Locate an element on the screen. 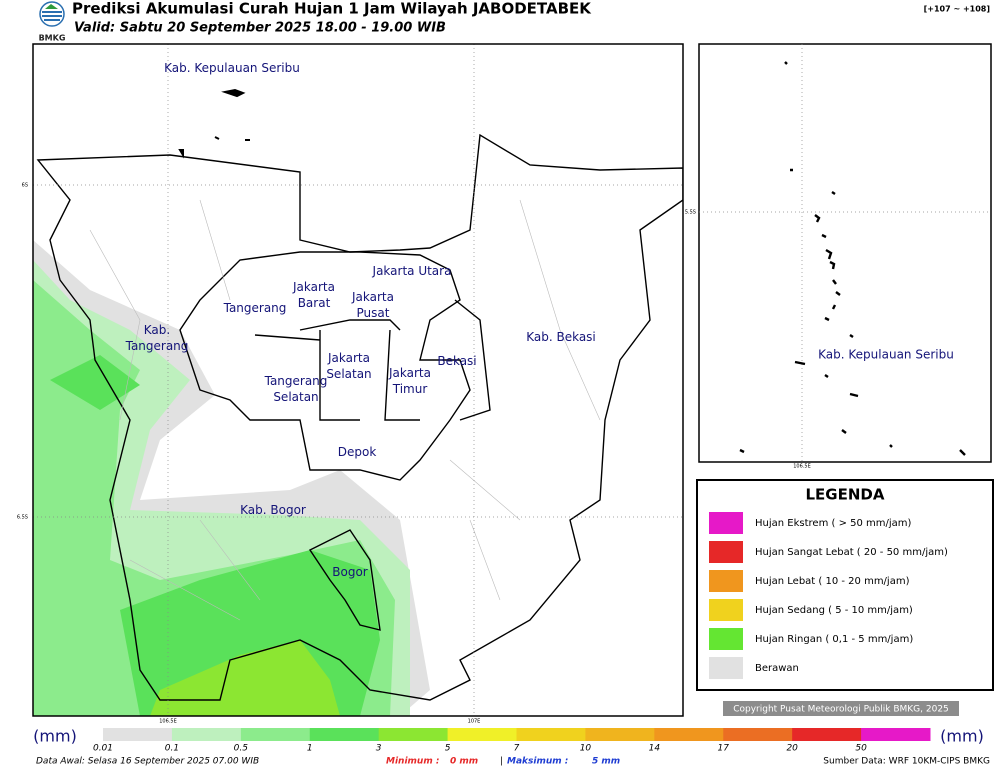 This screenshot has width=1000, height=773. region-label-line: Depok is located at coordinates (357, 452).